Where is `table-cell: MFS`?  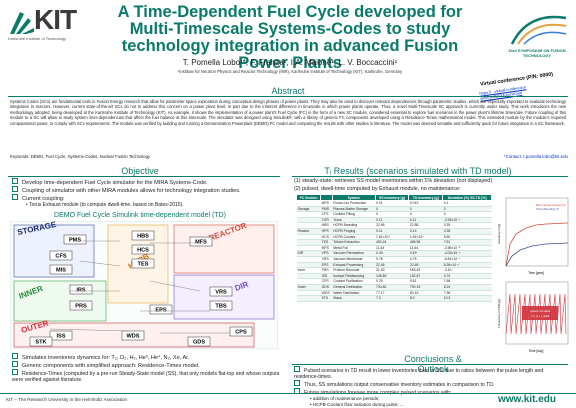 table-cell: MFS is located at coordinates (326, 203).